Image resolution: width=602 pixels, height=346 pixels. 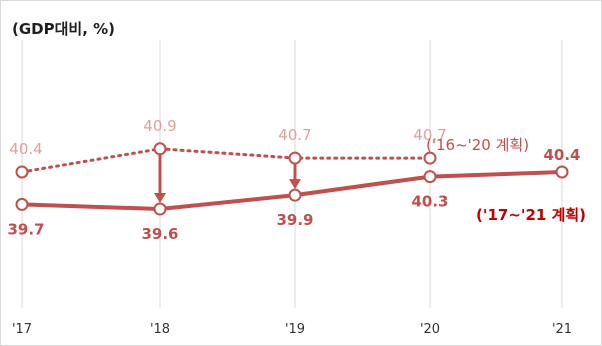 I want to click on data-label-plan-2017: 39.7, so click(x=25, y=229).